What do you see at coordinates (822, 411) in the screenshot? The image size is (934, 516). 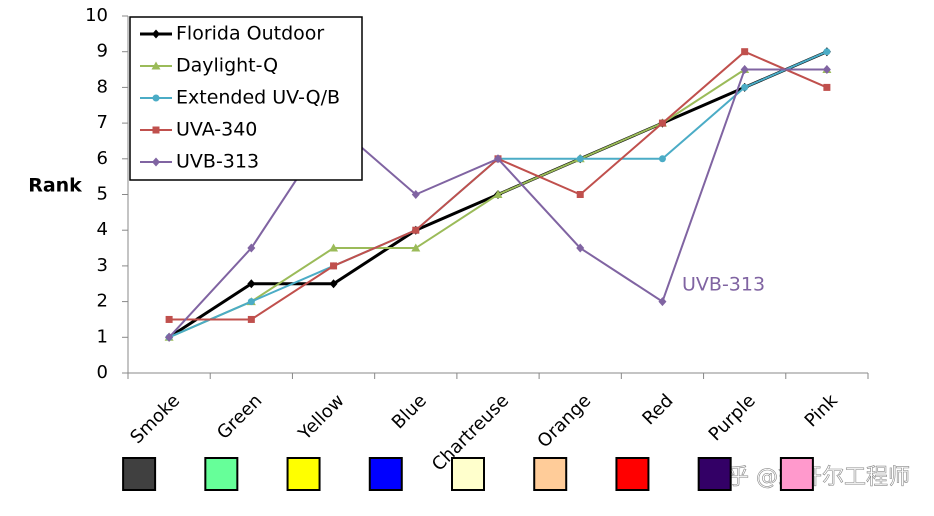 I see `x-tick-label: Pink` at bounding box center [822, 411].